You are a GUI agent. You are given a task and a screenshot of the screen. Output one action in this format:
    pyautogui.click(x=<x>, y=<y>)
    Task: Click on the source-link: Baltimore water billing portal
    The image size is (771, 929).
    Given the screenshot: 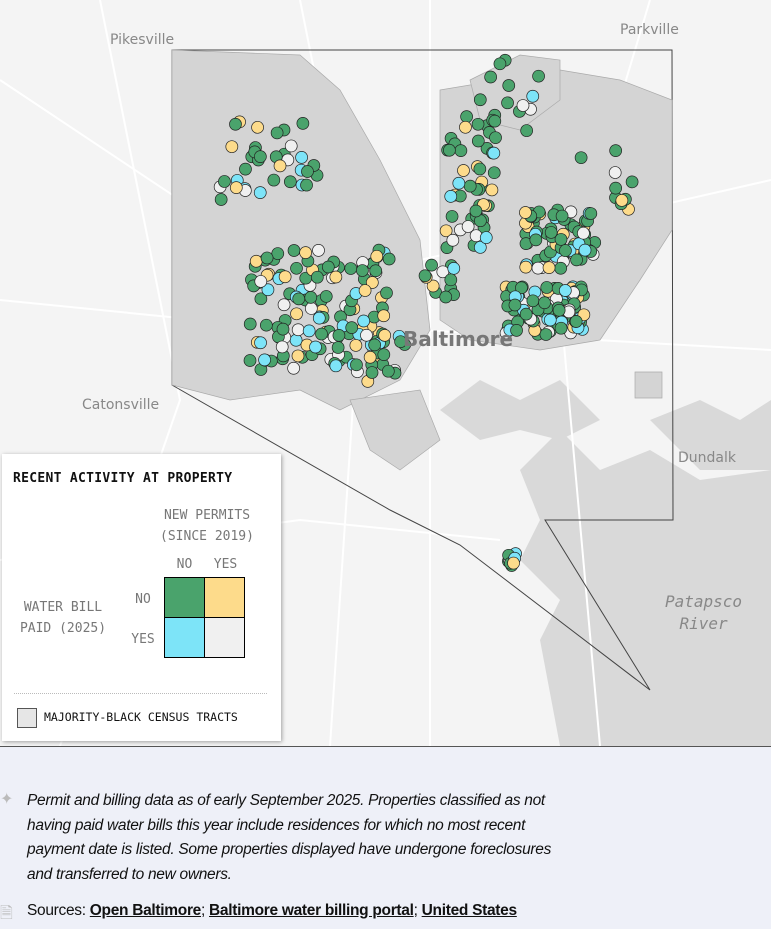 What is the action you would take?
    pyautogui.click(x=311, y=910)
    